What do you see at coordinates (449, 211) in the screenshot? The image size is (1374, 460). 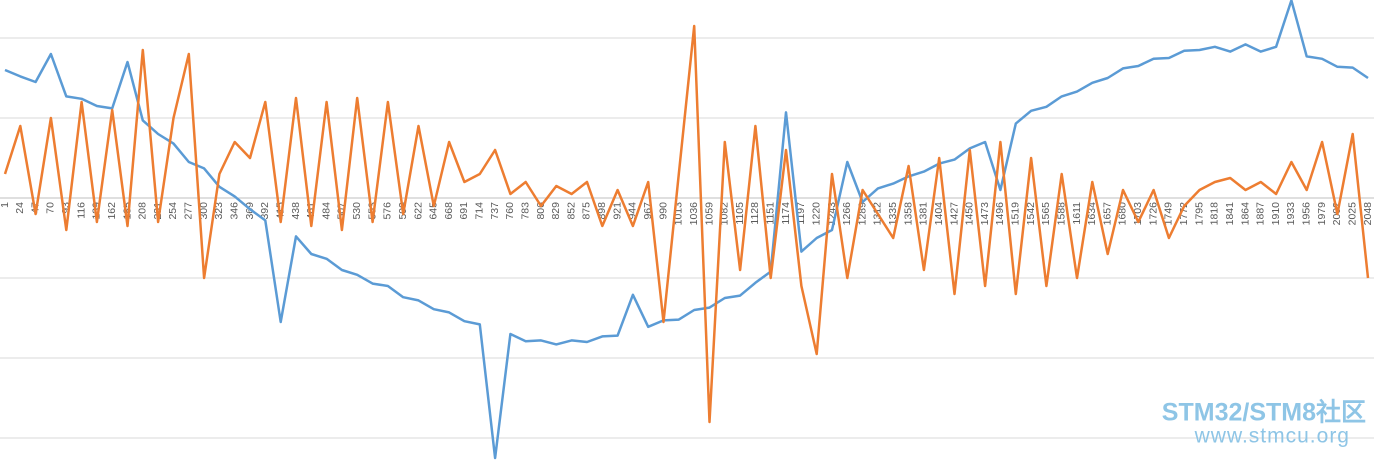 I see `x-tick-label: 668` at bounding box center [449, 211].